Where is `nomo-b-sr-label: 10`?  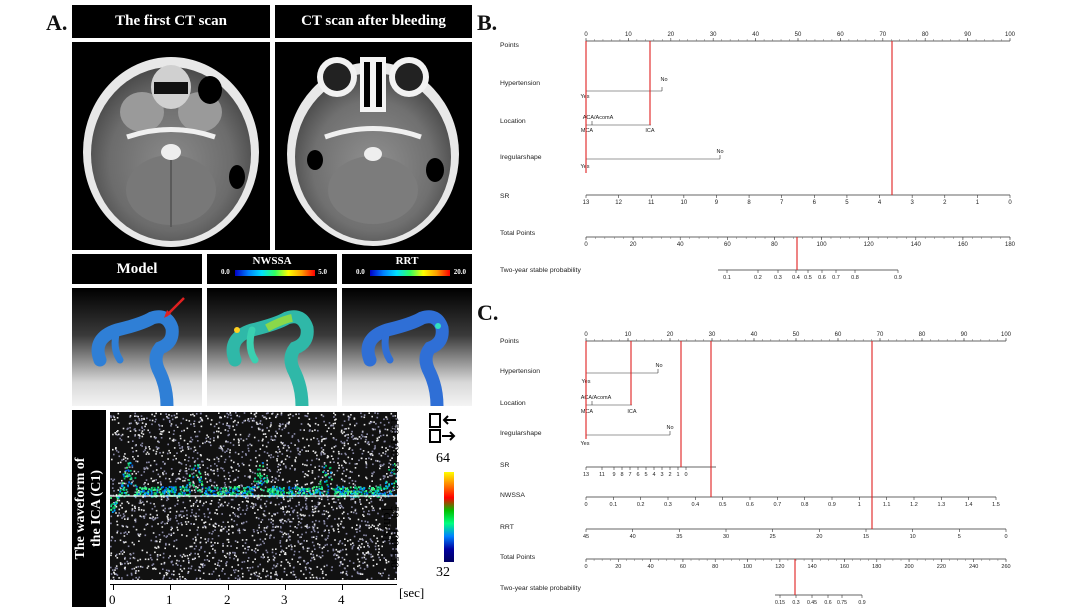 nomo-b-sr-label: 10 is located at coordinates (684, 203).